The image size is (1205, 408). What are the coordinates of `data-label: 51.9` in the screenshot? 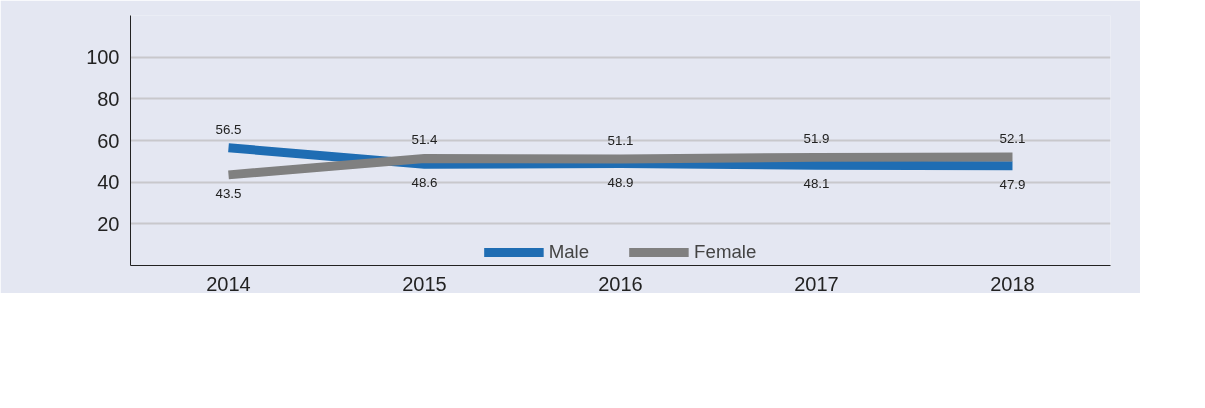 It's located at (816, 139).